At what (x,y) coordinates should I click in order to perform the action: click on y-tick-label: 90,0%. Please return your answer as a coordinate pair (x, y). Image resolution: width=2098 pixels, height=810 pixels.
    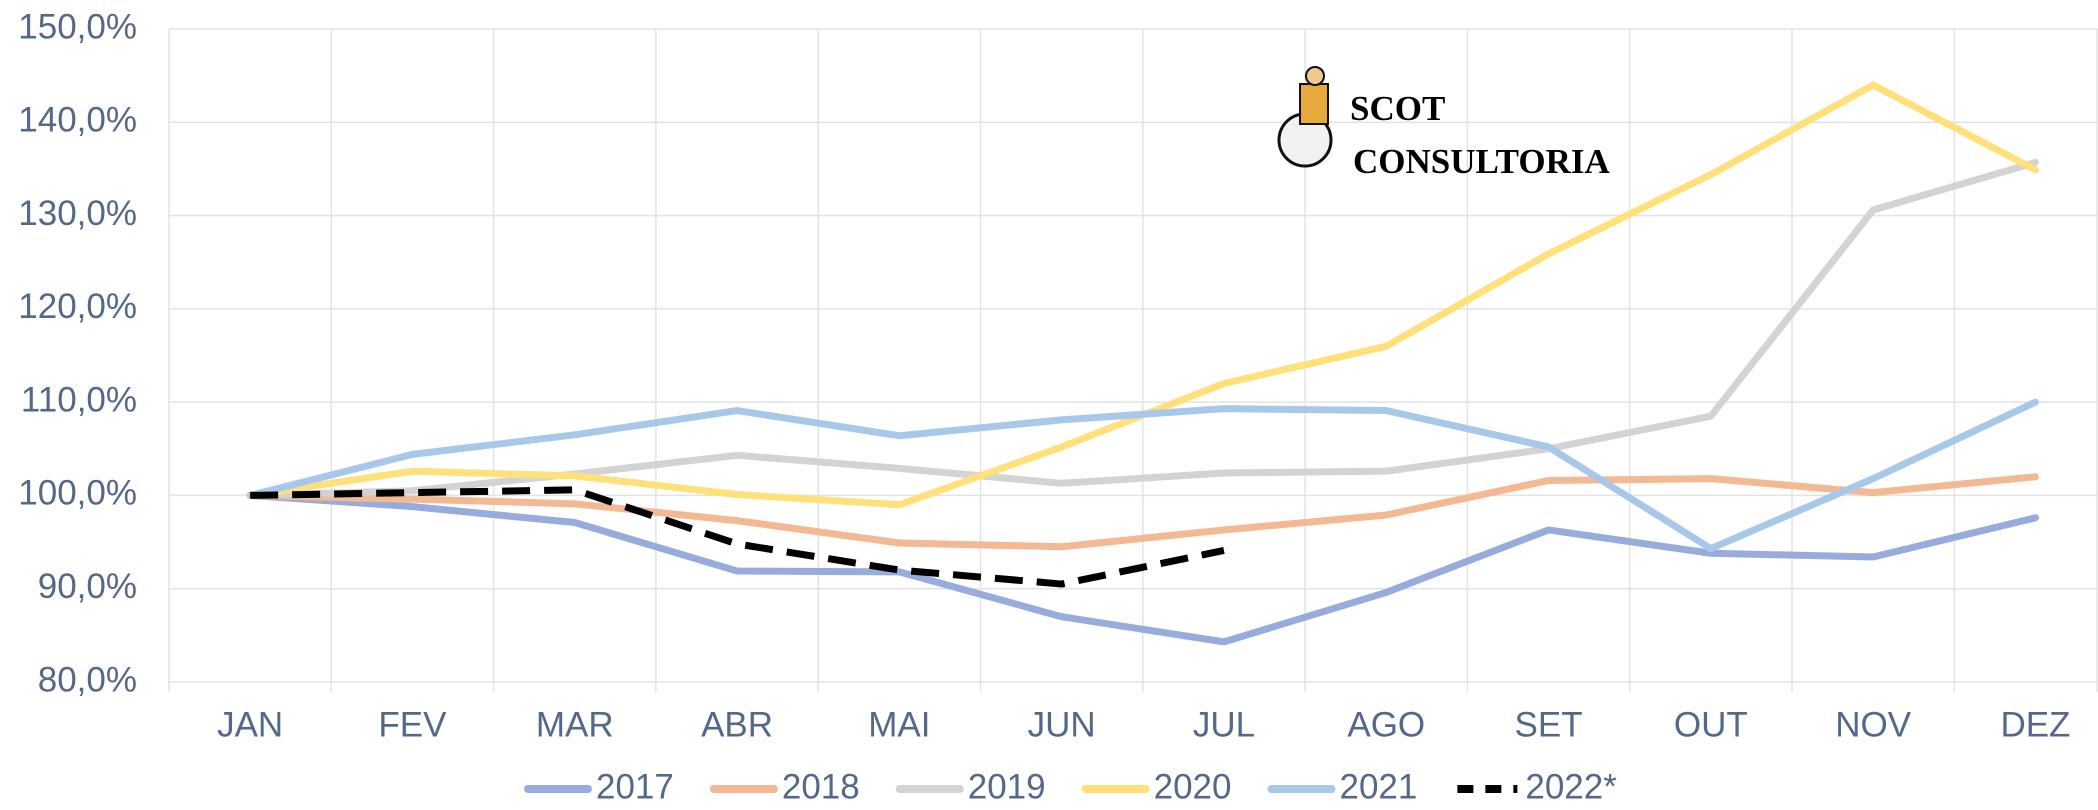
    Looking at the image, I should click on (87, 586).